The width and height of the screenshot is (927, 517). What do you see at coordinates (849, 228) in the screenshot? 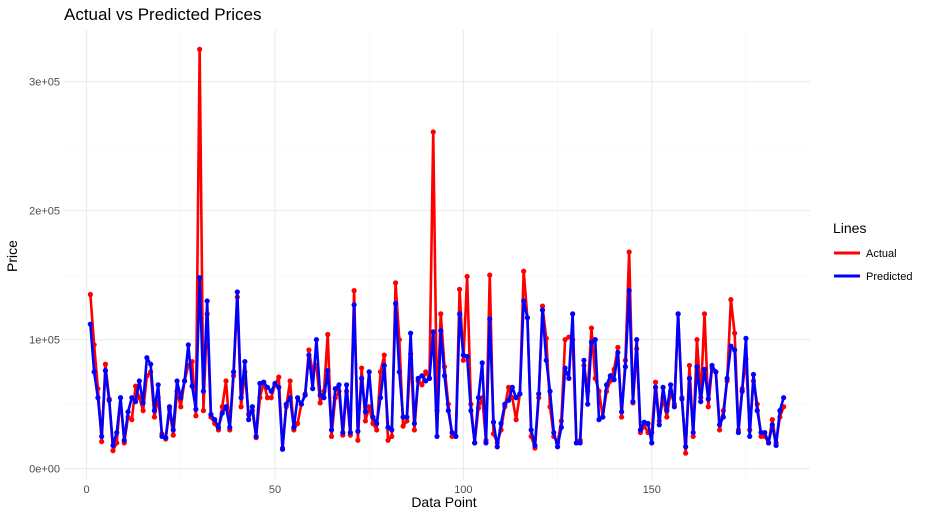
I see `legend-title: Lines` at bounding box center [849, 228].